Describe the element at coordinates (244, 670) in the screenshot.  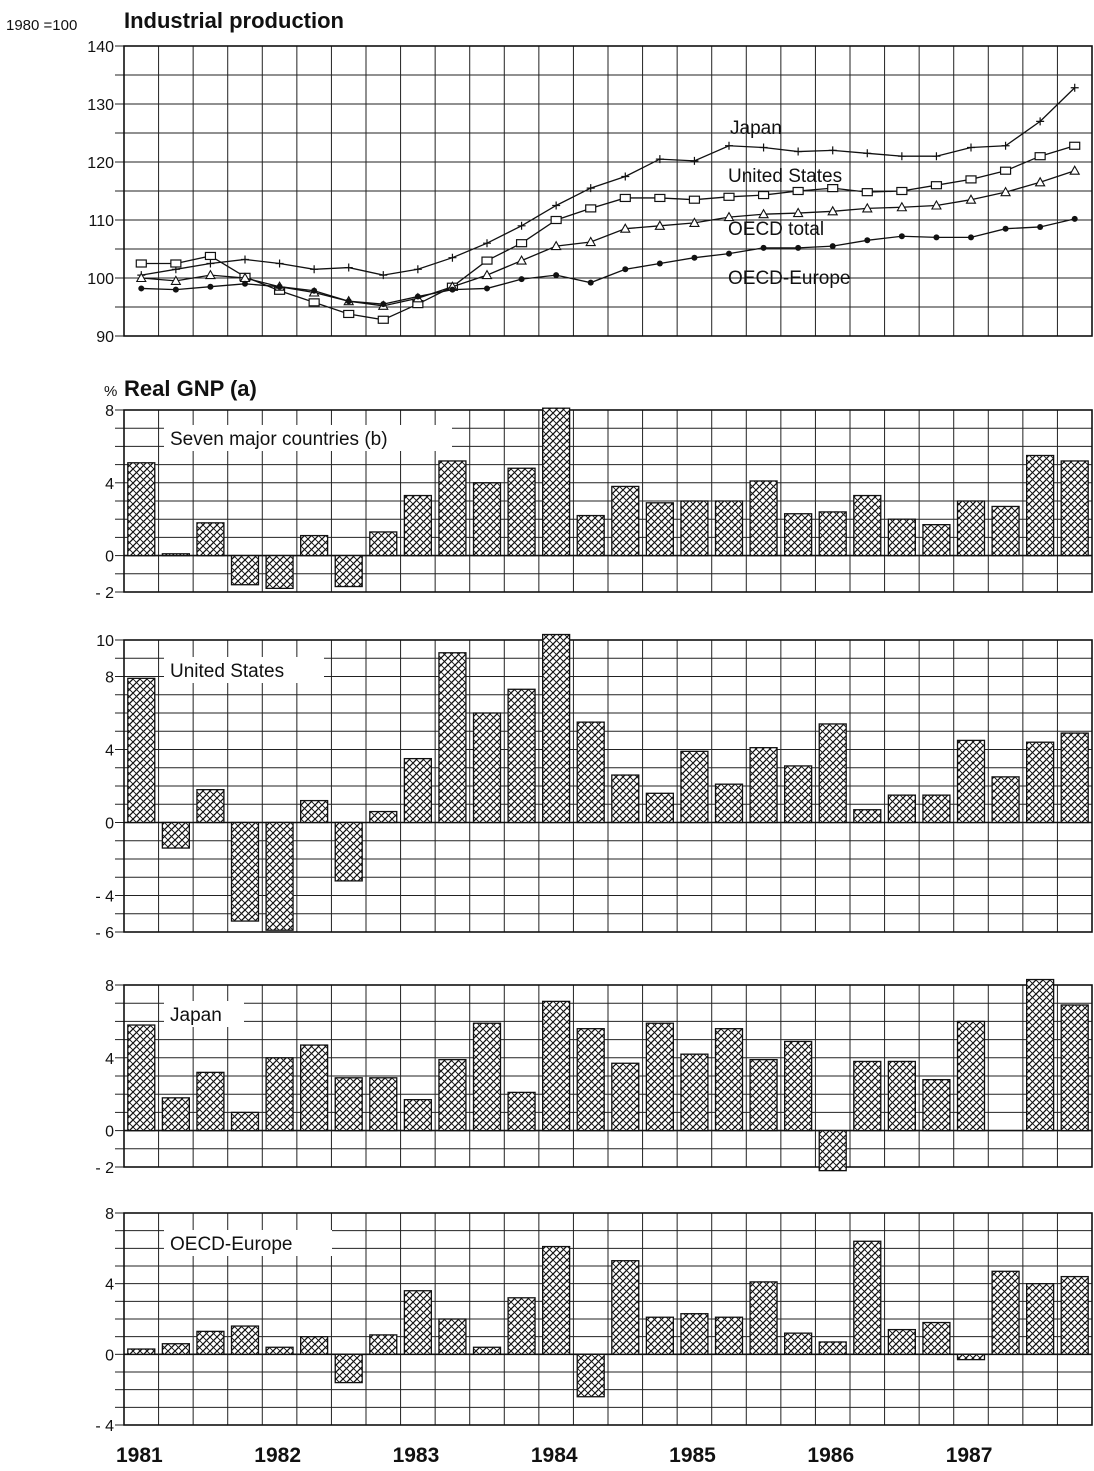
I see `us-label-bg` at that location.